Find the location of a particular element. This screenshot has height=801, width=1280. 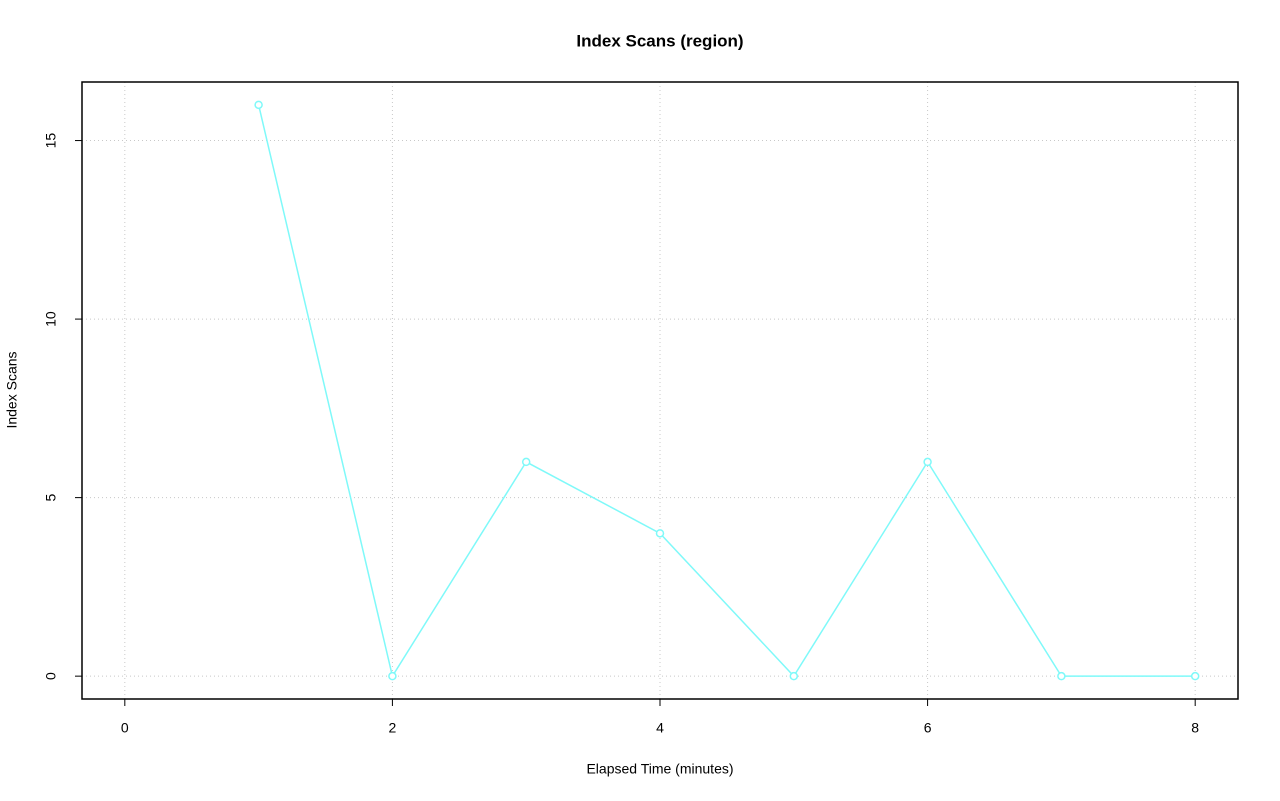

y-tick-label: 5 is located at coordinates (51, 498).